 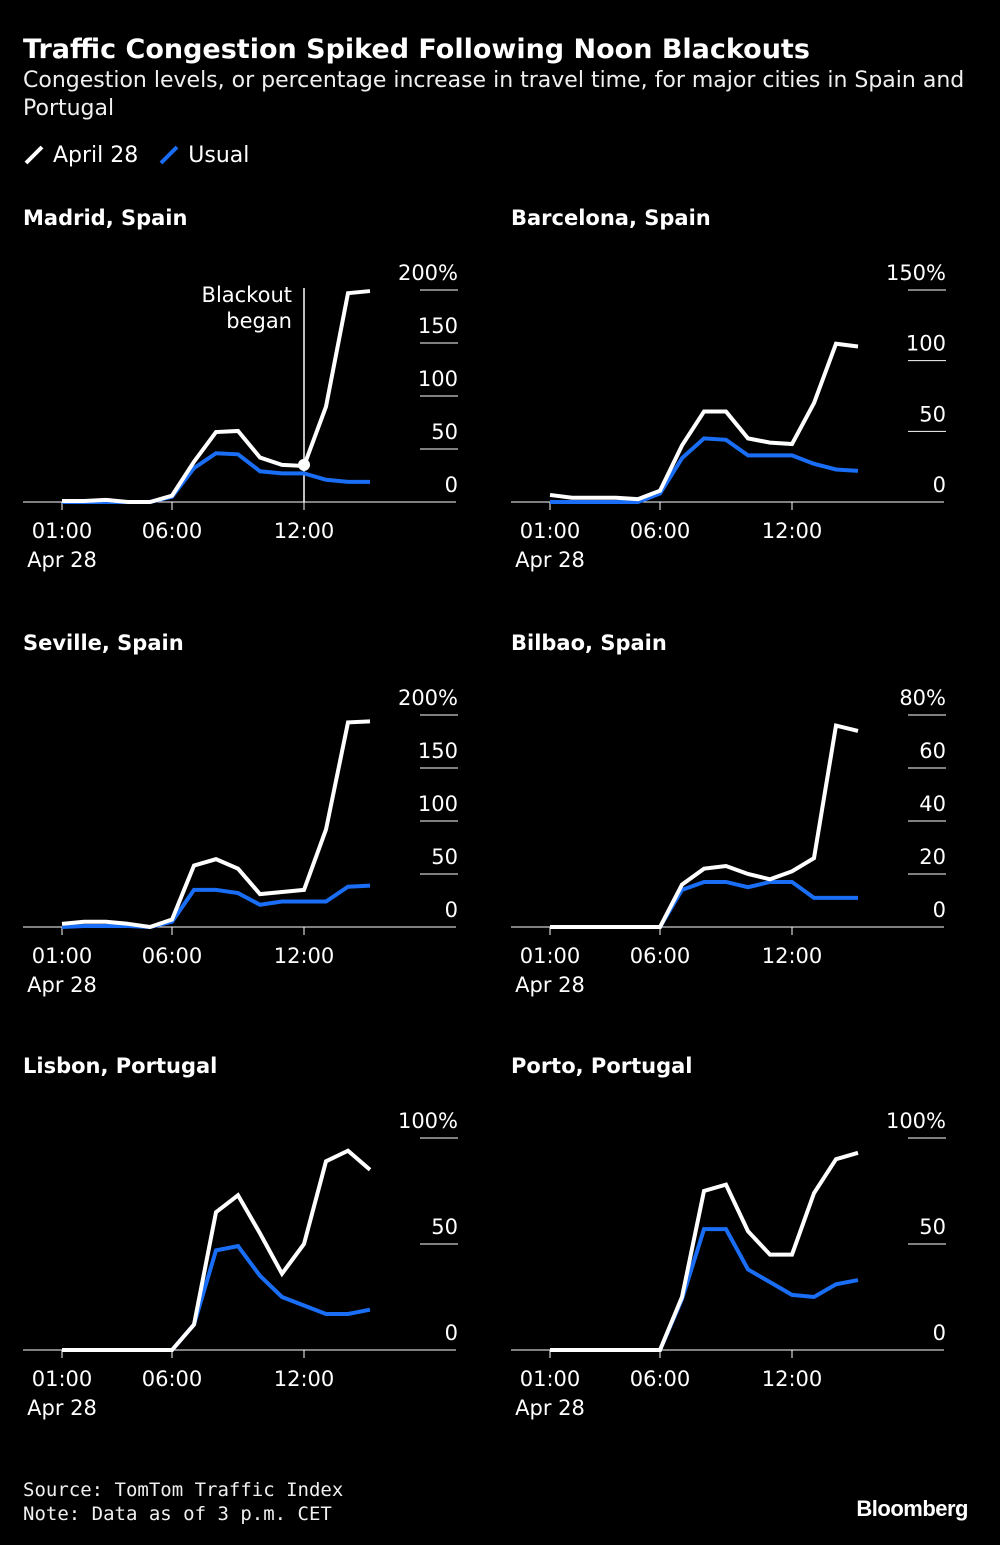 What do you see at coordinates (932, 804) in the screenshot?
I see `y-tick-label-40: 40` at bounding box center [932, 804].